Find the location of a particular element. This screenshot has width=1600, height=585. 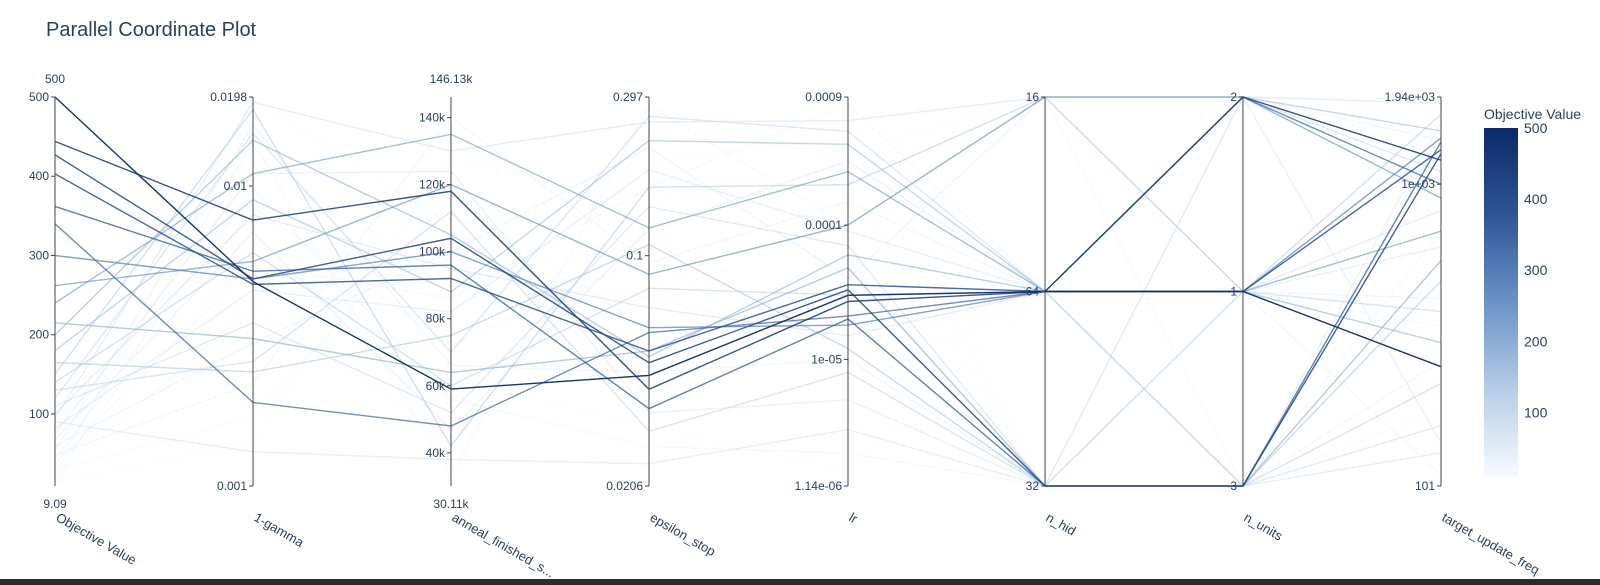

axis-label: epsilon_stop is located at coordinates (683, 534).